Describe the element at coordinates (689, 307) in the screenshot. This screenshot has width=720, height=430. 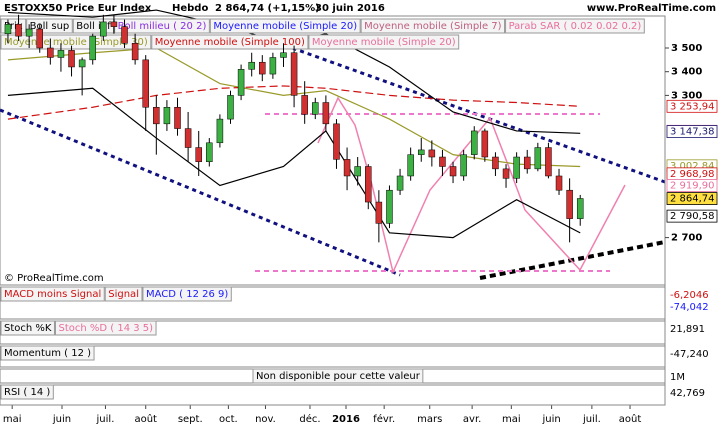
I see `panel-value: -74,042` at that location.